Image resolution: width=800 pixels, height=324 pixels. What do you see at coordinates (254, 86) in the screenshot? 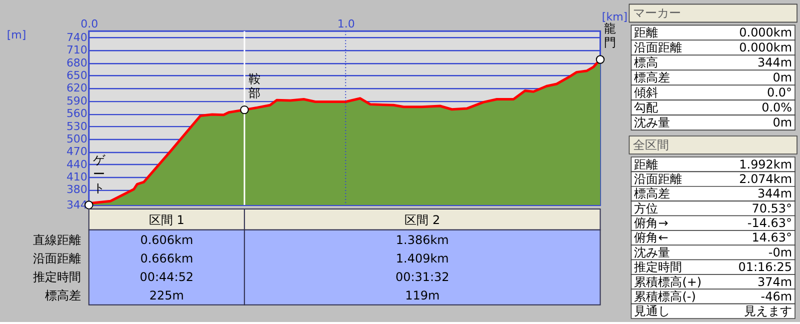
I see `annotation: 鞍部` at bounding box center [254, 86].